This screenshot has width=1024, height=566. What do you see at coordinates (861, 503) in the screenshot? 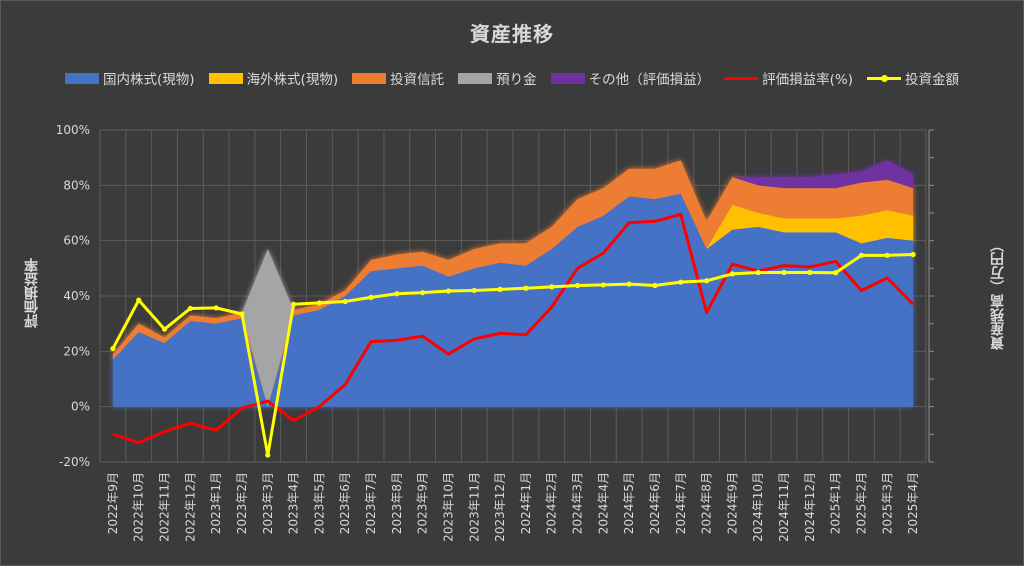
I see `x-tick-label: 2025年2月` at bounding box center [861, 503].